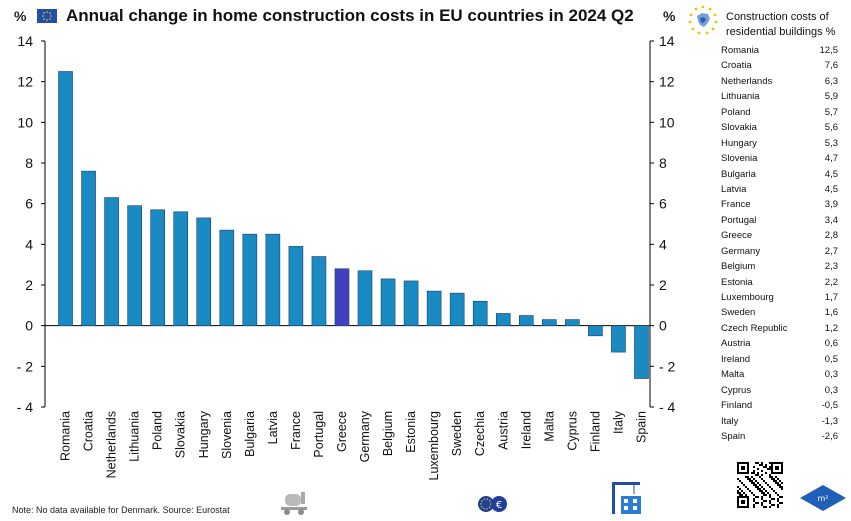 The height and width of the screenshot is (521, 851). I want to click on table-row: Finland -0,5, so click(774, 406).